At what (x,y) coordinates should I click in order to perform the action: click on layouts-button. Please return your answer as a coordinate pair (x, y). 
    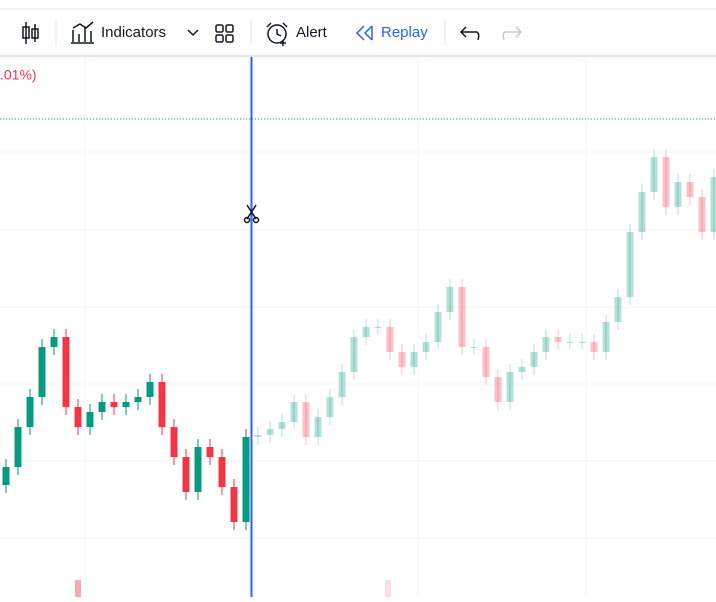
    Looking at the image, I should click on (224, 33).